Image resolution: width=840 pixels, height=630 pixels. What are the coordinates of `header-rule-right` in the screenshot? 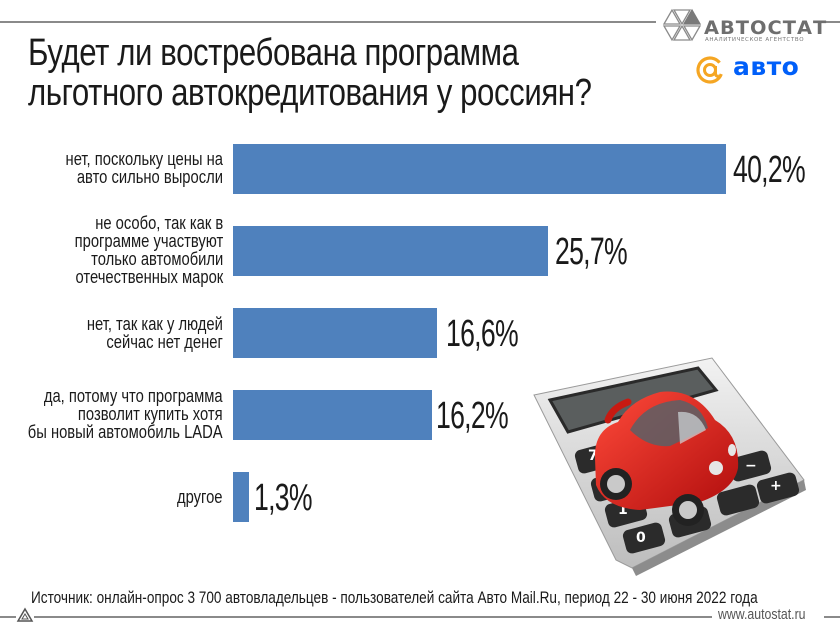 It's located at (832, 22).